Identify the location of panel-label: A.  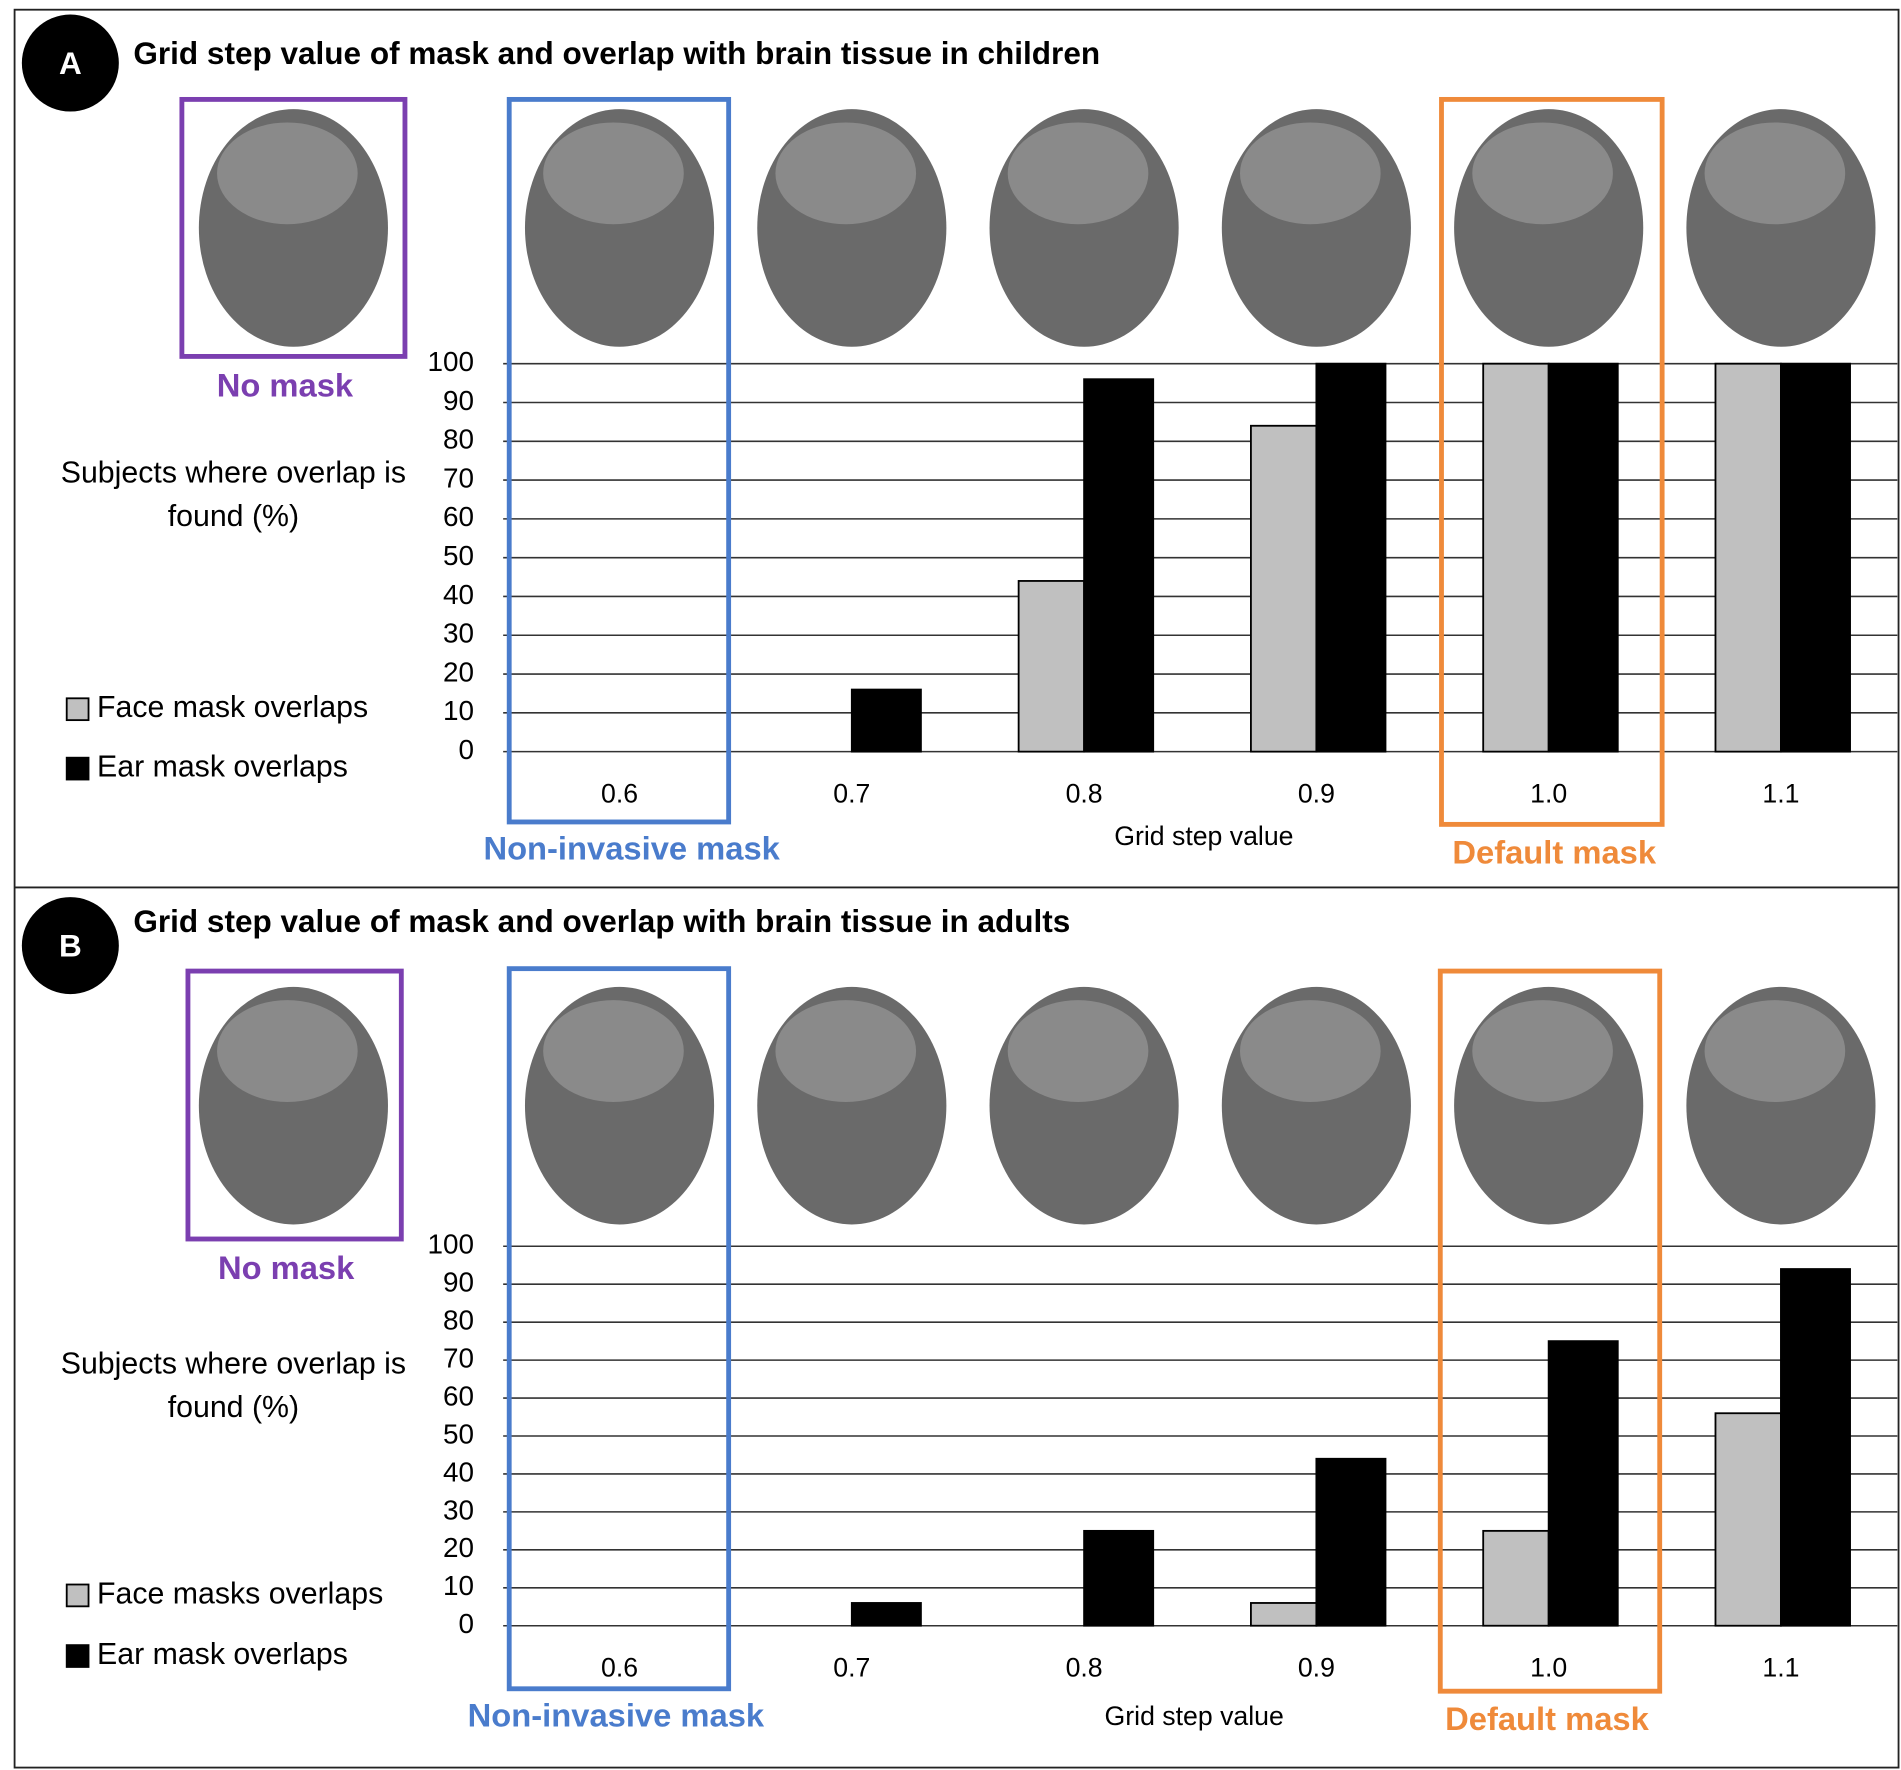
(70, 63).